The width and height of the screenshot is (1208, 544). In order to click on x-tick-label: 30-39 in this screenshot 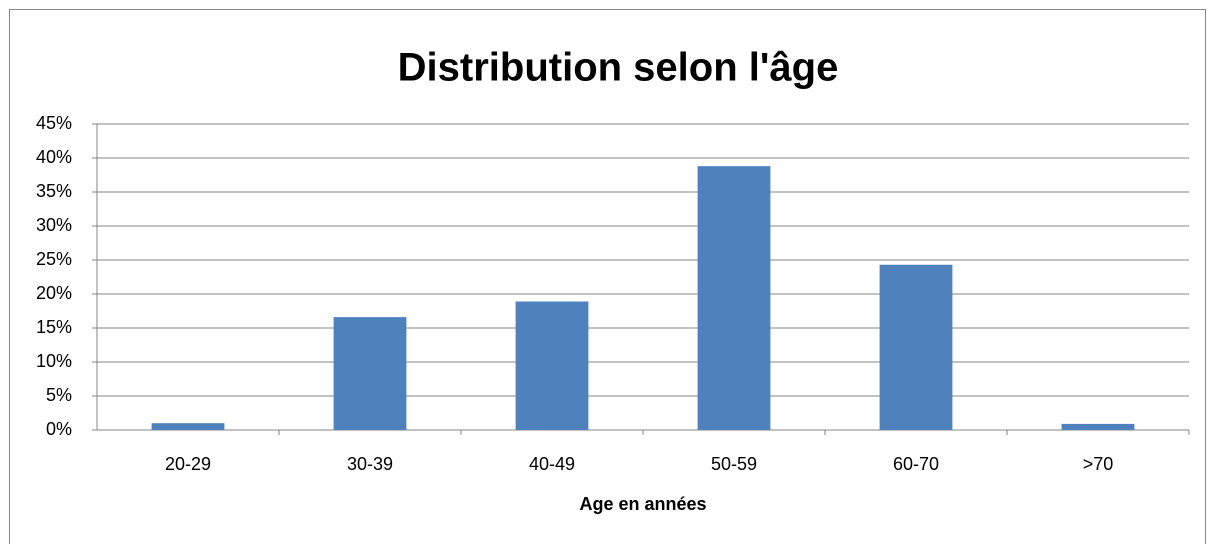, I will do `click(370, 464)`.